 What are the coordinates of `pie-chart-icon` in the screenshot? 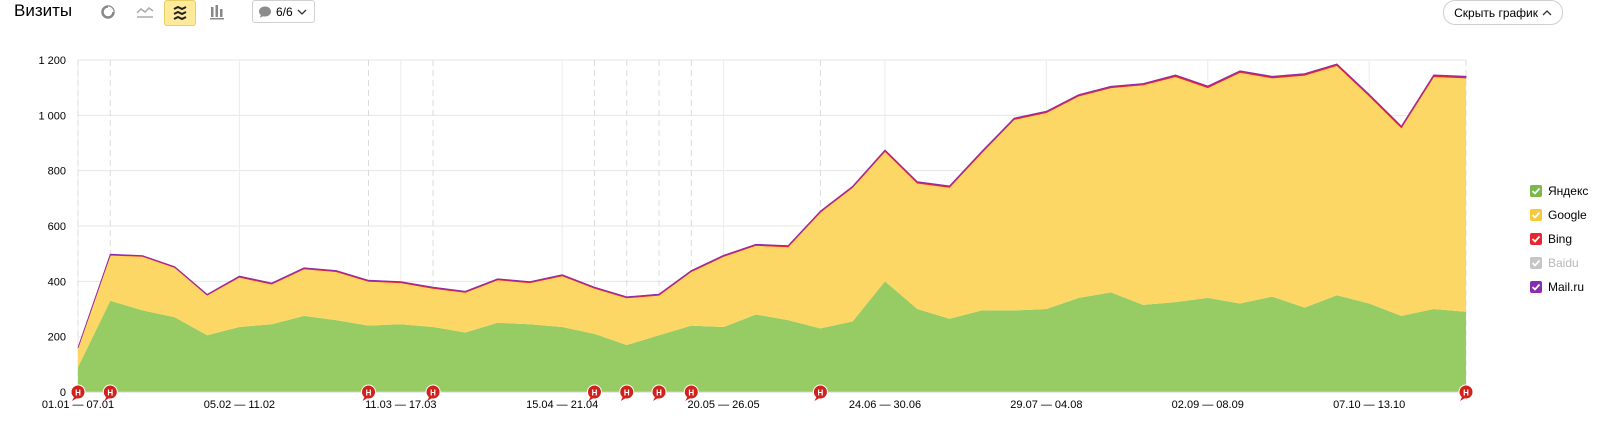 It's located at (108, 12).